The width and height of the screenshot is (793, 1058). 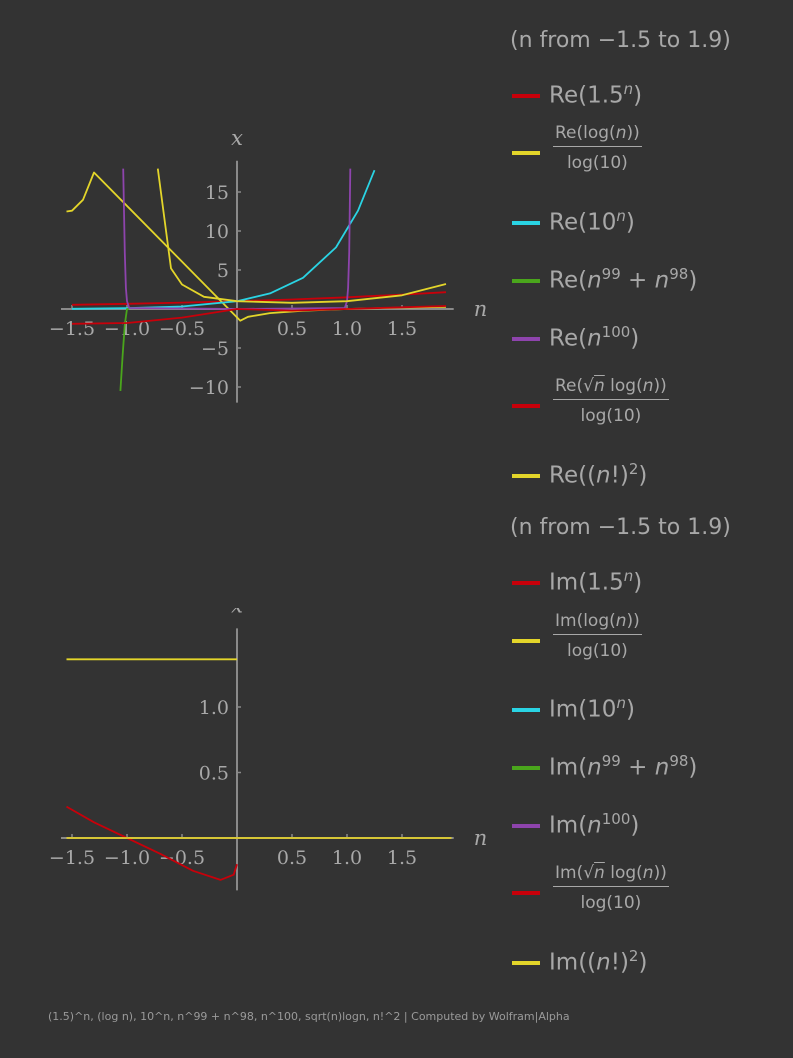 I want to click on y-tick-label: −10, so click(x=209, y=388).